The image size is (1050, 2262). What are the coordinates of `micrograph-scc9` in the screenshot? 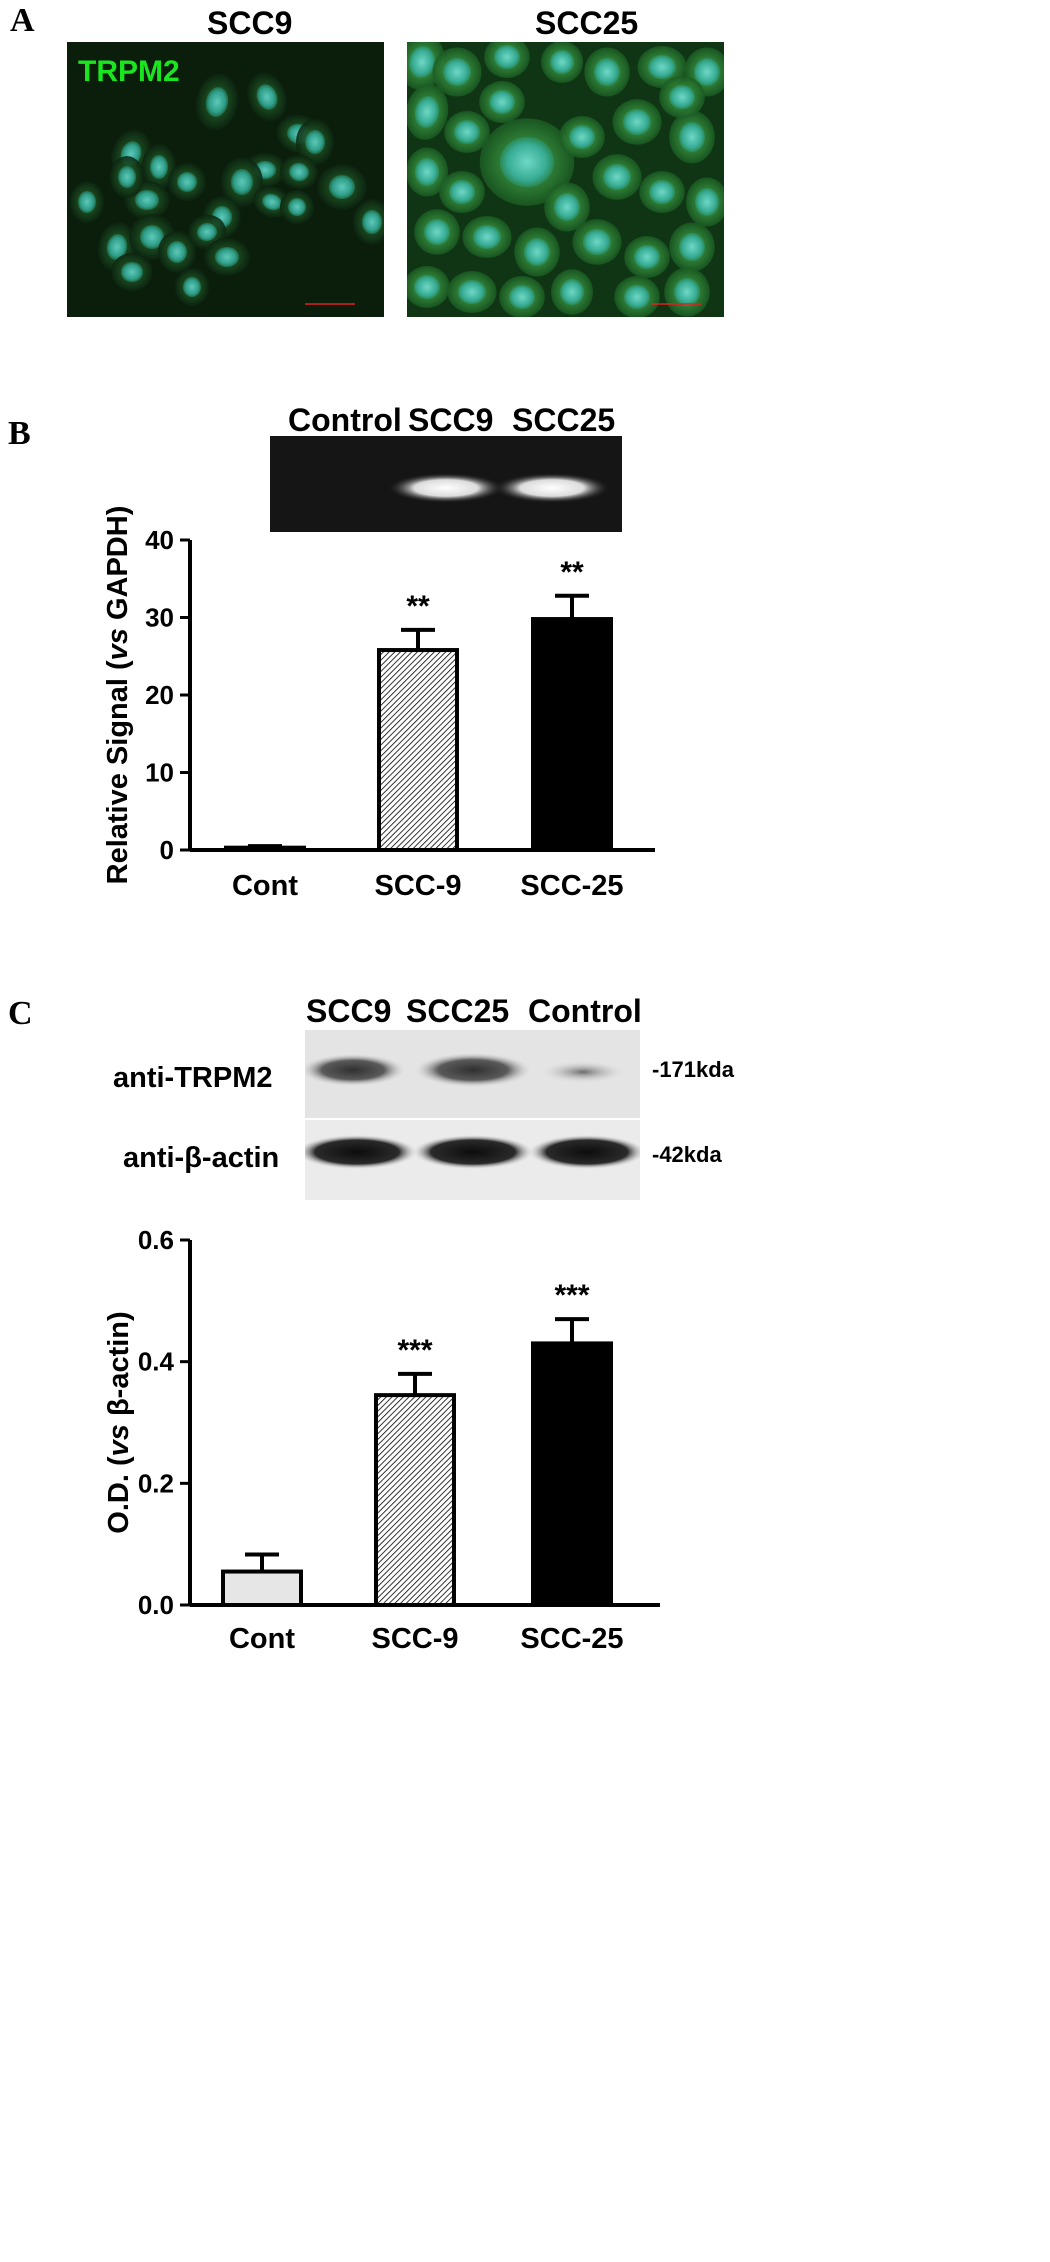 It's located at (225, 179).